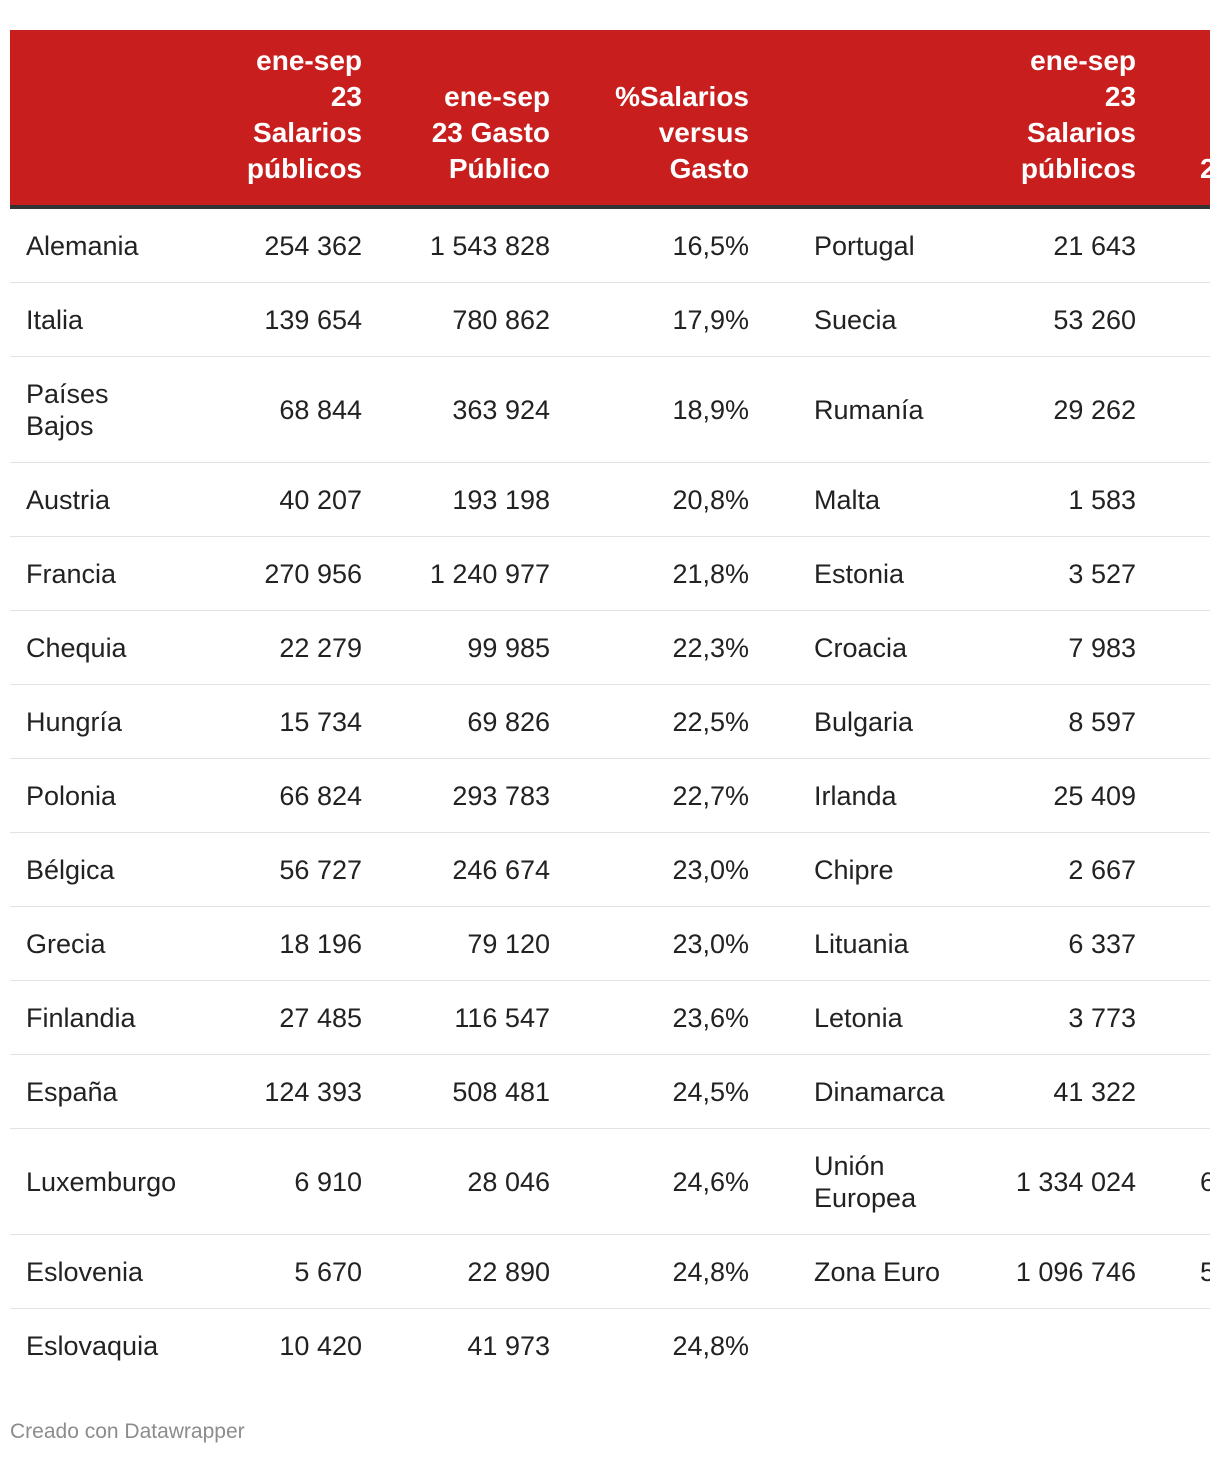 The width and height of the screenshot is (1220, 1458). Describe the element at coordinates (869, 409) in the screenshot. I see `country-cell-right: Rumanía` at that location.